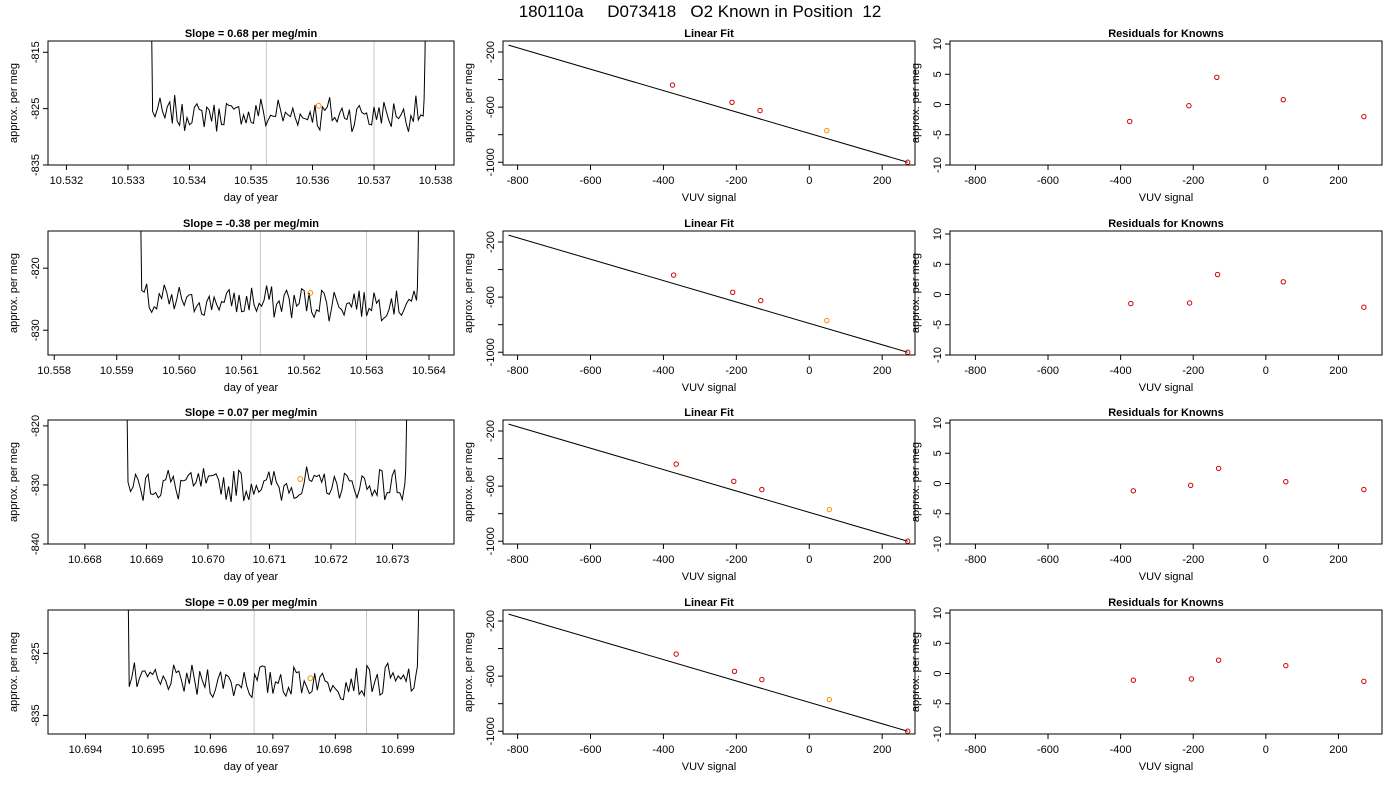 The width and height of the screenshot is (1400, 800). What do you see at coordinates (85, 560) in the screenshot?
I see `x-tick-label: 10.668` at bounding box center [85, 560].